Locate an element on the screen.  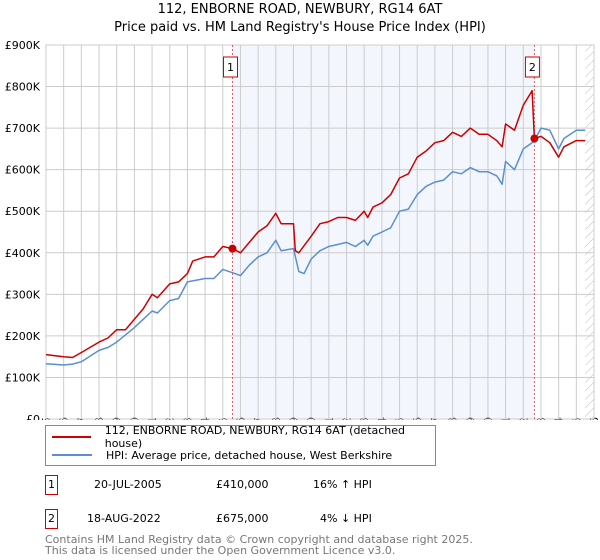
transaction-price: £675,000 is located at coordinates (242, 518).